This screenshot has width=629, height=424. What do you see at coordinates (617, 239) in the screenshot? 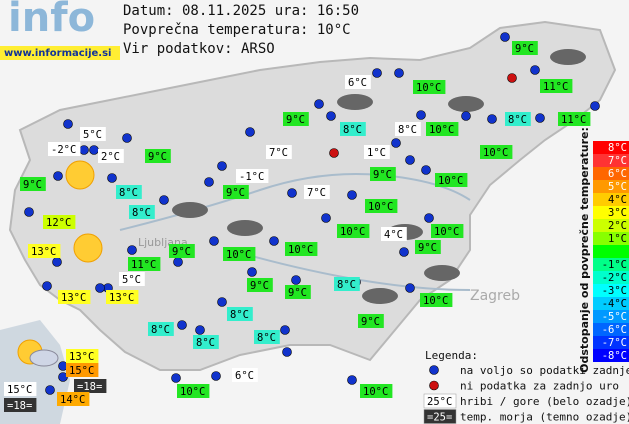
I see `scale-label: 1°C` at bounding box center [617, 239].